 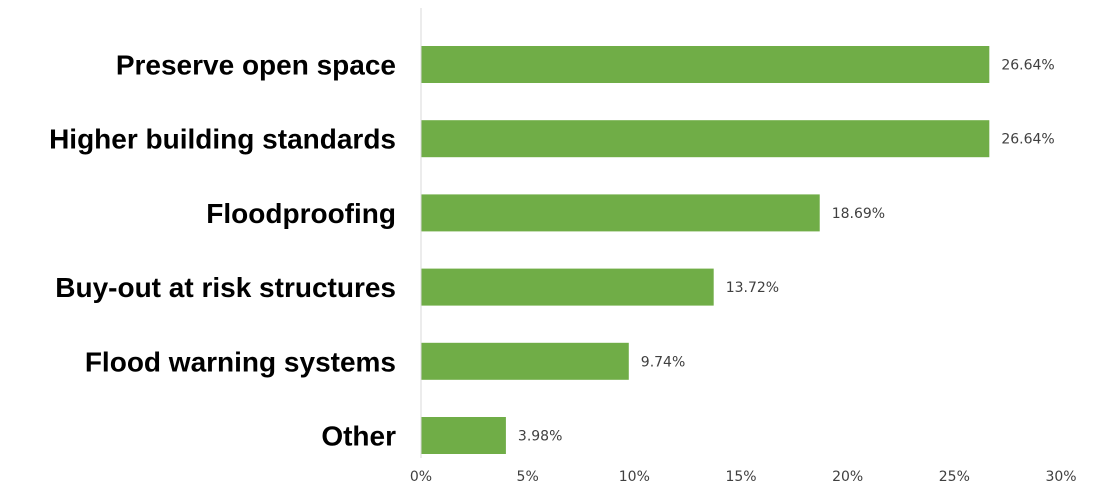 What do you see at coordinates (528, 477) in the screenshot?
I see `x-tick-label-5: 5%` at bounding box center [528, 477].